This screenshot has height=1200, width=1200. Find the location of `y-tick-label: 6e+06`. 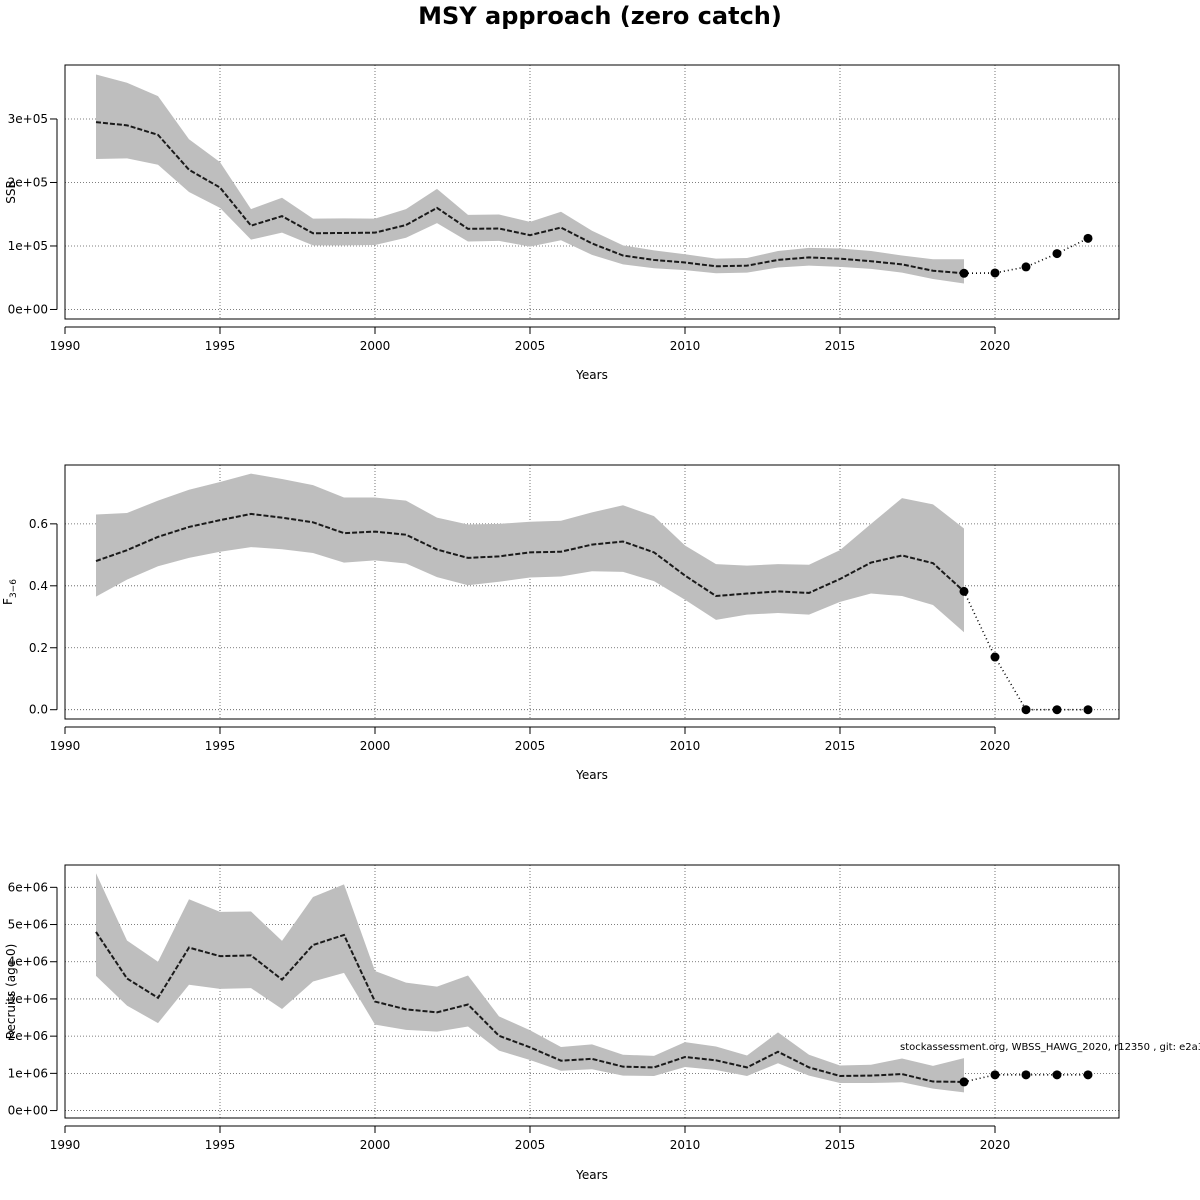

y-tick-label: 6e+06 is located at coordinates (28, 887).